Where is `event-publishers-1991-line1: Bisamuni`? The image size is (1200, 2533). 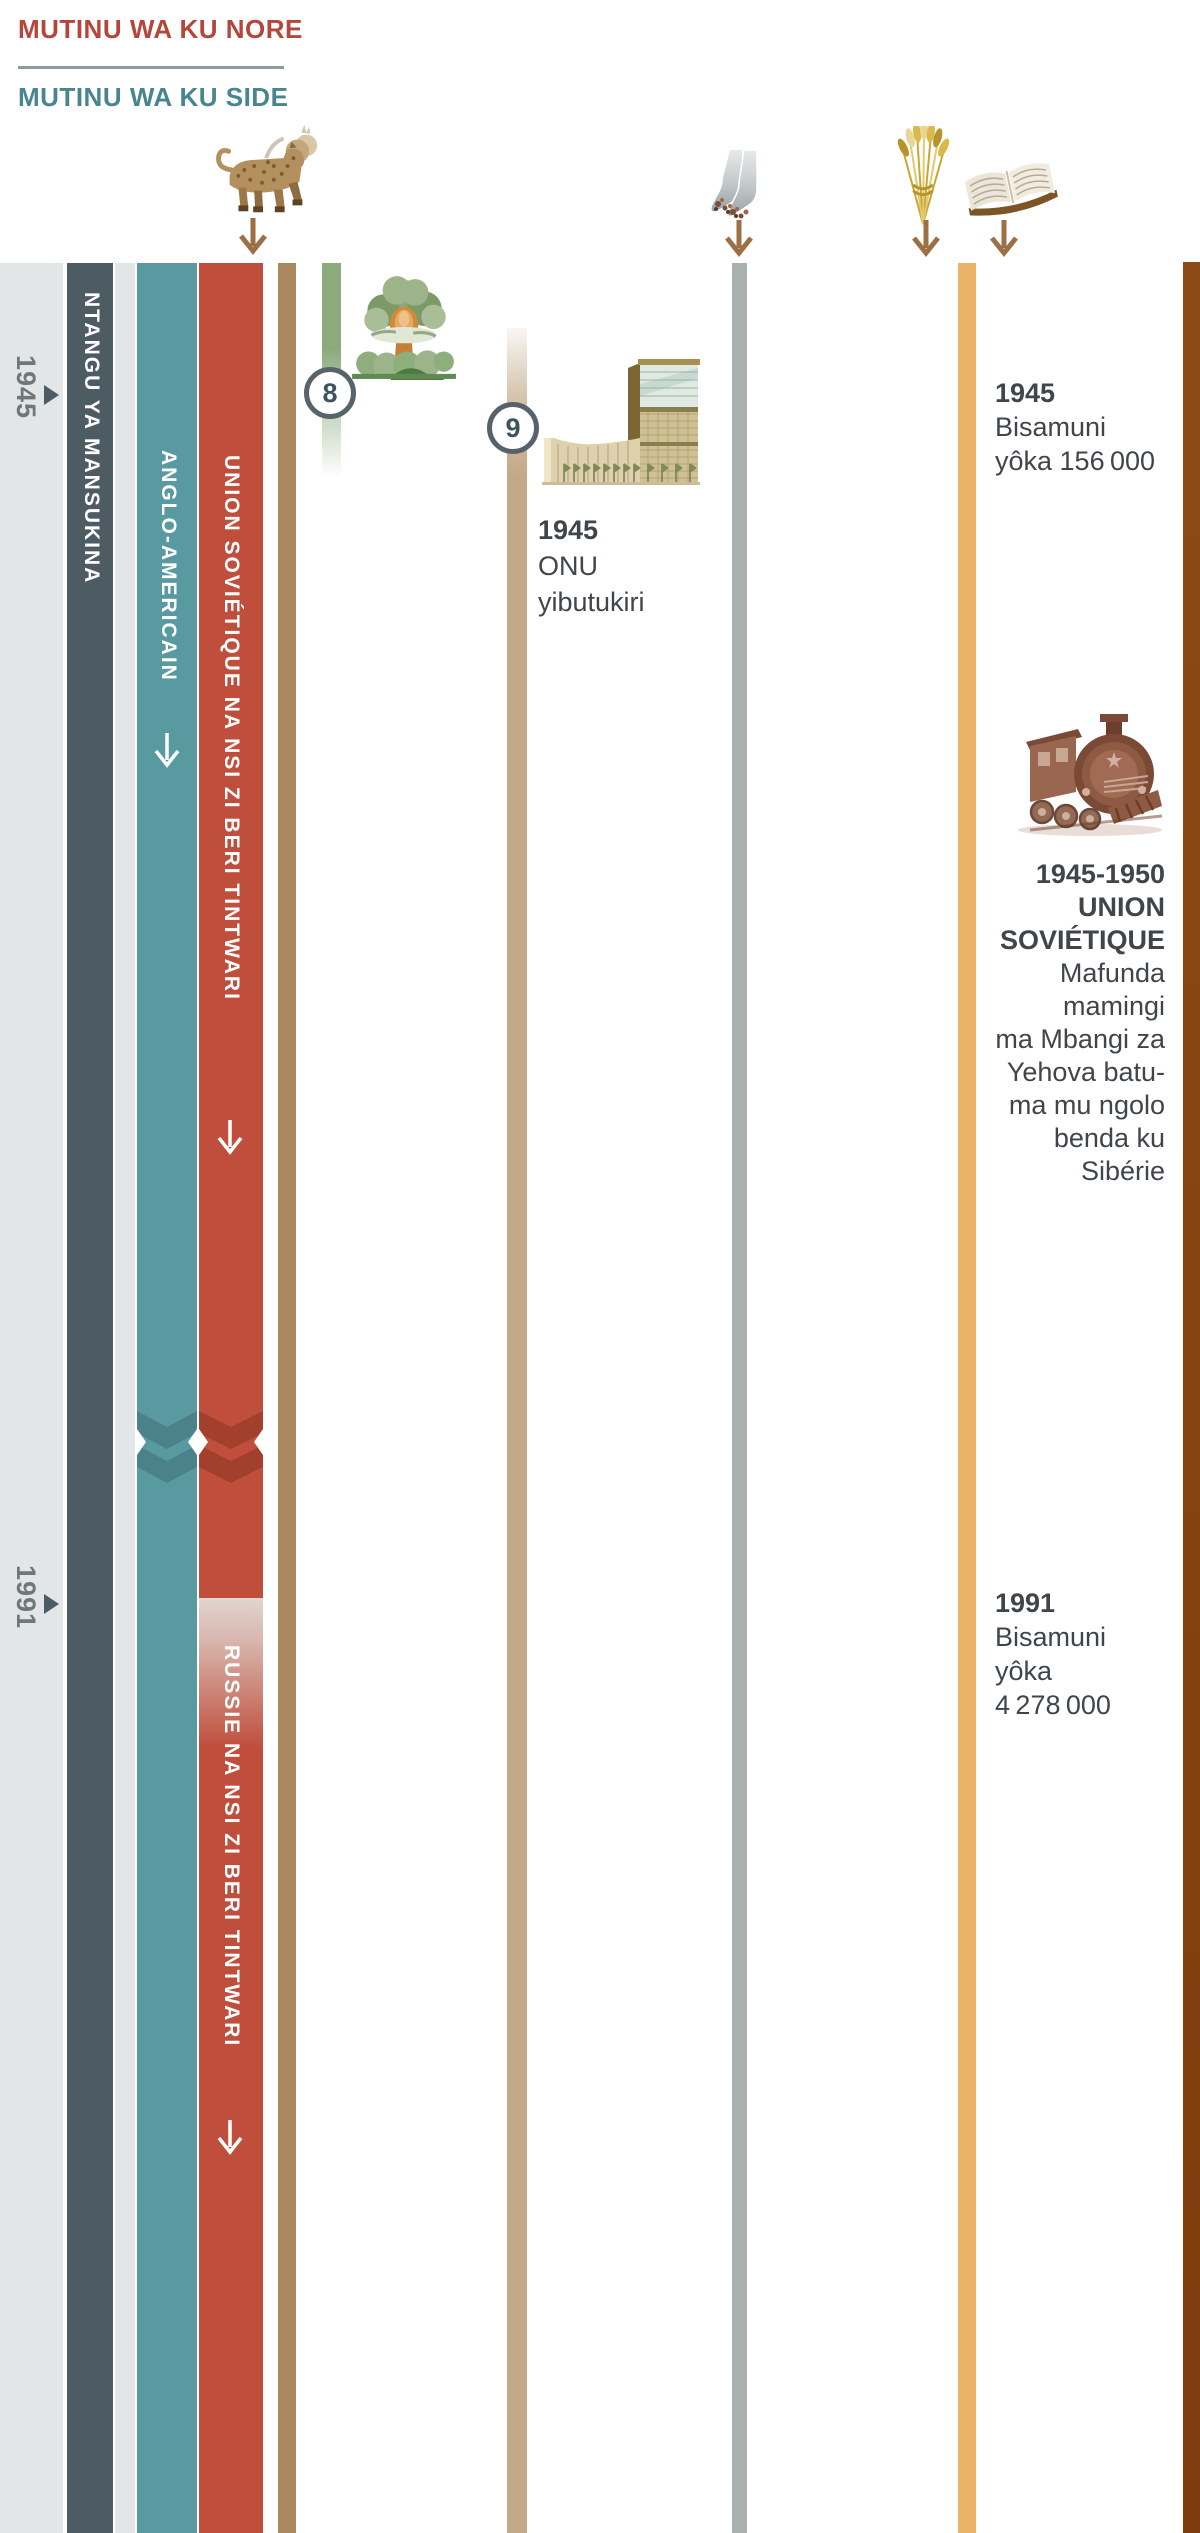
event-publishers-1991-line1: Bisamuni is located at coordinates (1051, 1637).